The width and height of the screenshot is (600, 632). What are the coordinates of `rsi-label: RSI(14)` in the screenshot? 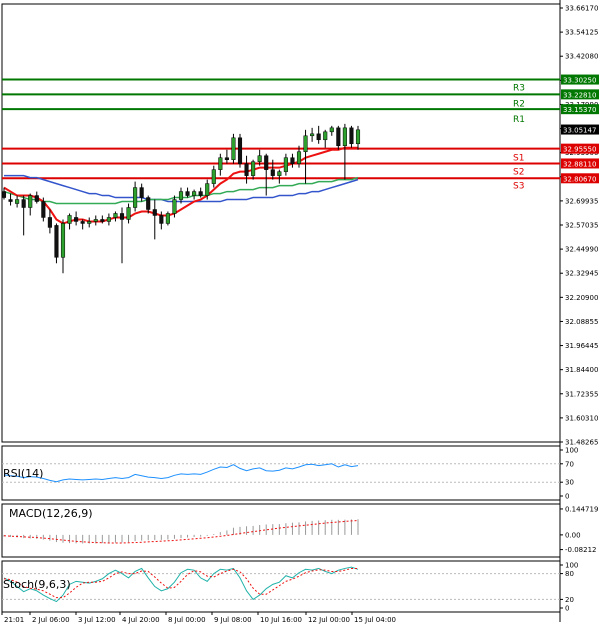 It's located at (23, 473).